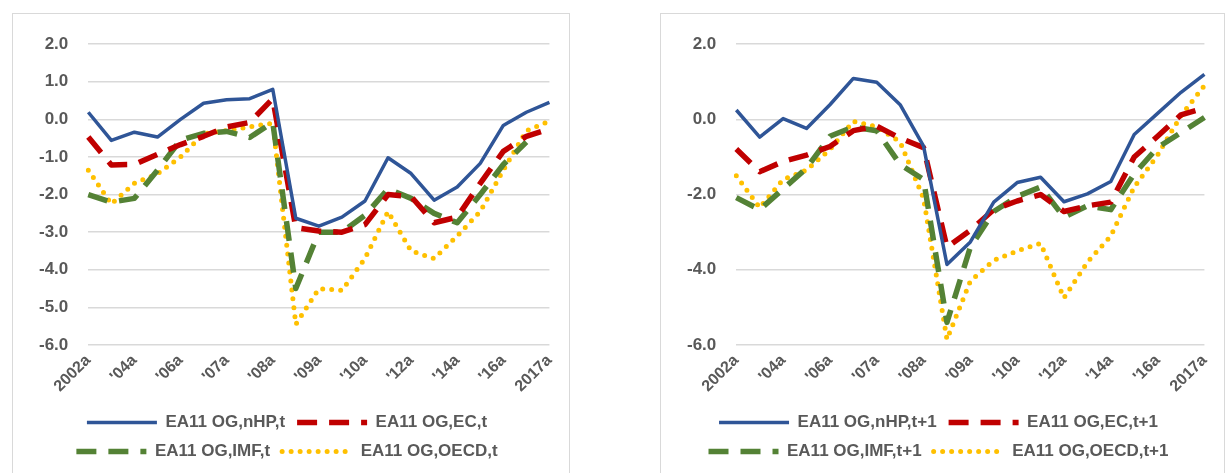  What do you see at coordinates (1090, 451) in the screenshot?
I see `legend-label: EA11 OG,OECD,t+1` at bounding box center [1090, 451].